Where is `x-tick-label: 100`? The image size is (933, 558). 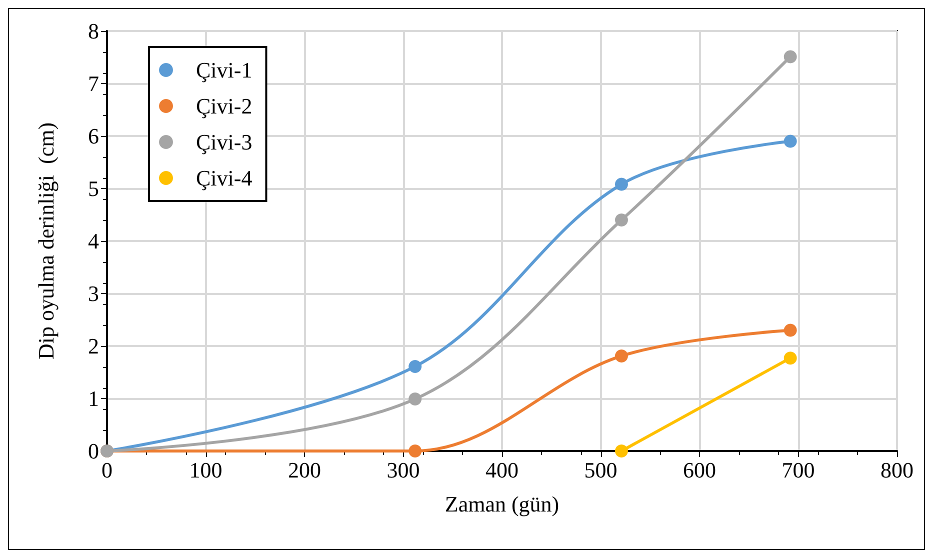
x-tick-label: 100 is located at coordinates (205, 470).